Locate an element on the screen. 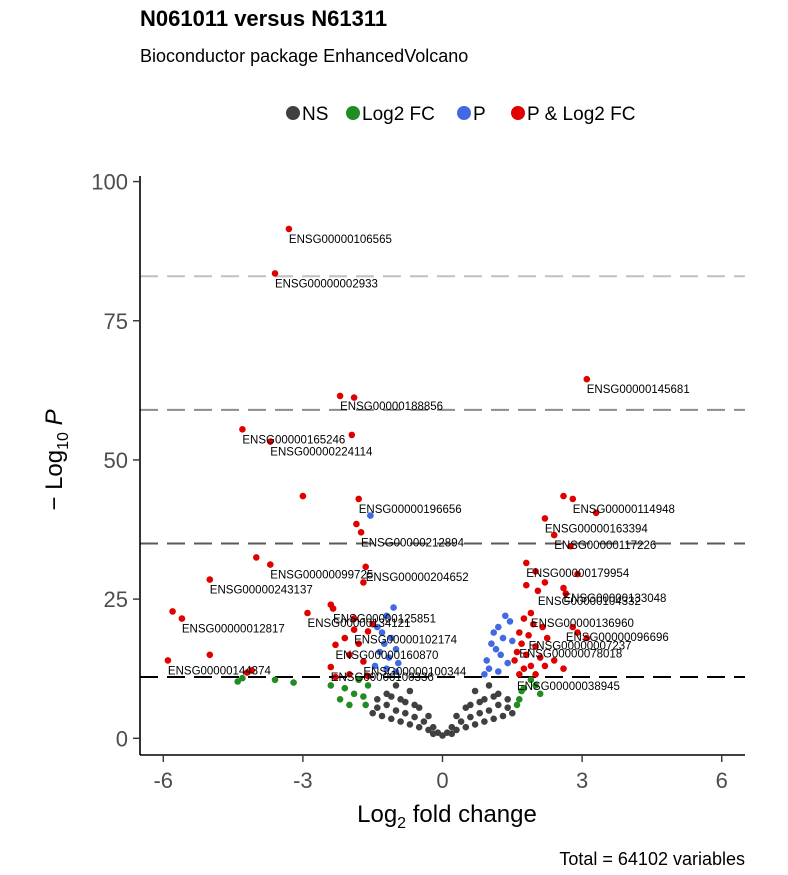 This screenshot has height=875, width=788. point-label: ENSG00000160870 is located at coordinates (386, 656).